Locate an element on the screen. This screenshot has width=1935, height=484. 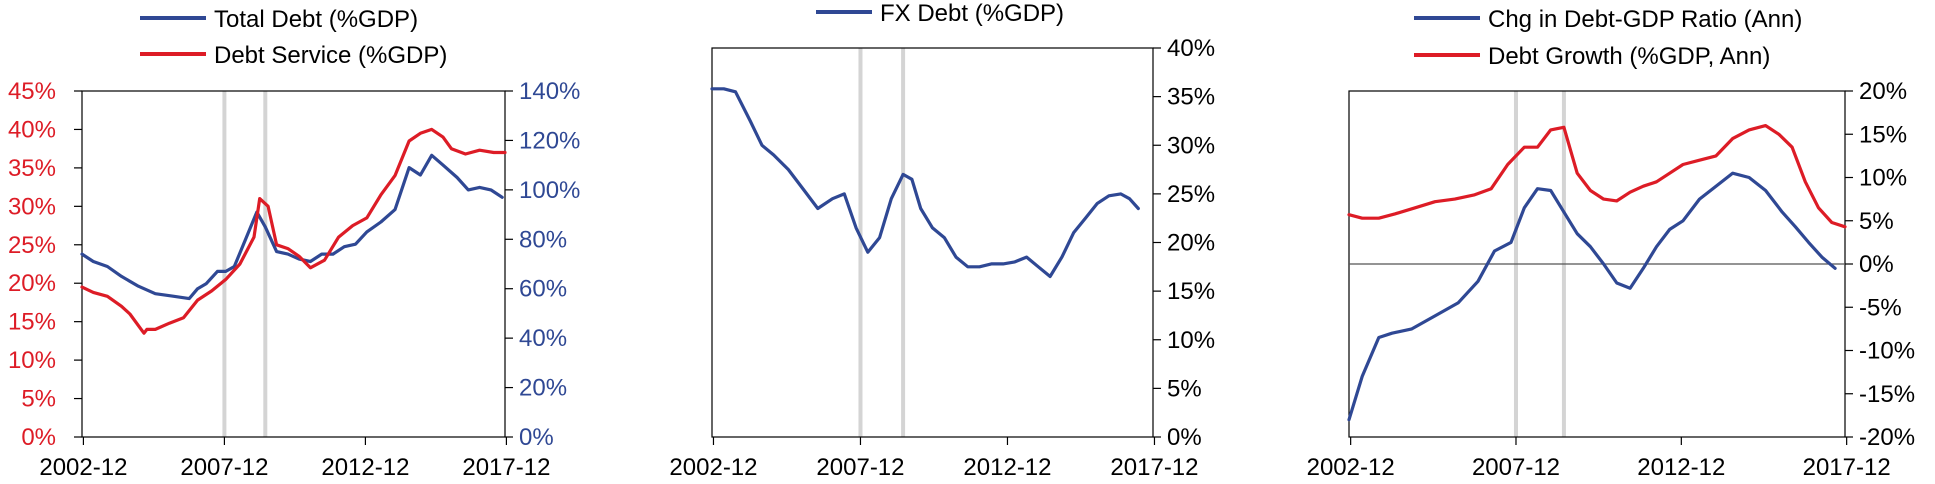
left-y-tick-label: 0% is located at coordinates (38, 437).